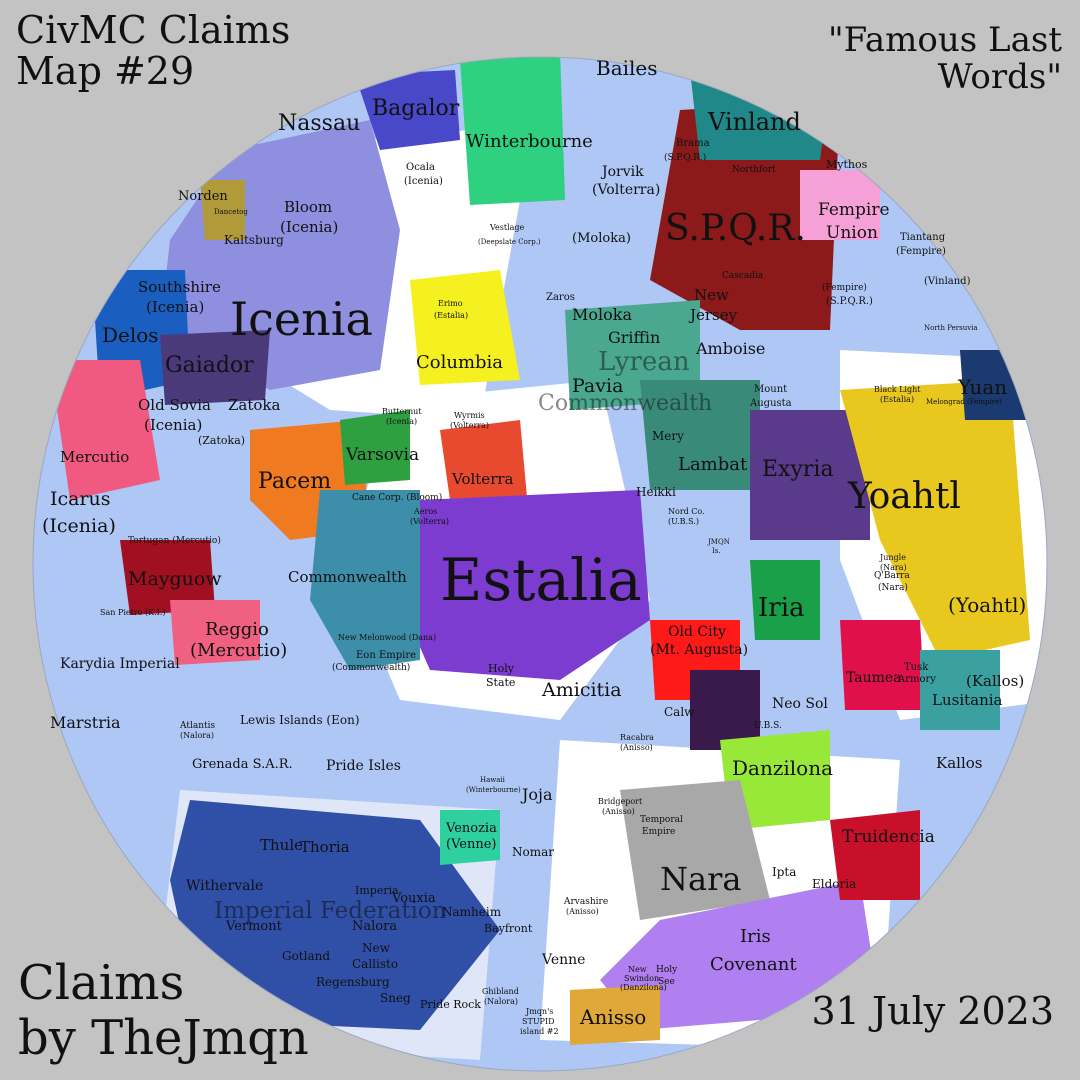 The image size is (1080, 1080). Describe the element at coordinates (695, 850) in the screenshot. I see `region-nara` at that location.